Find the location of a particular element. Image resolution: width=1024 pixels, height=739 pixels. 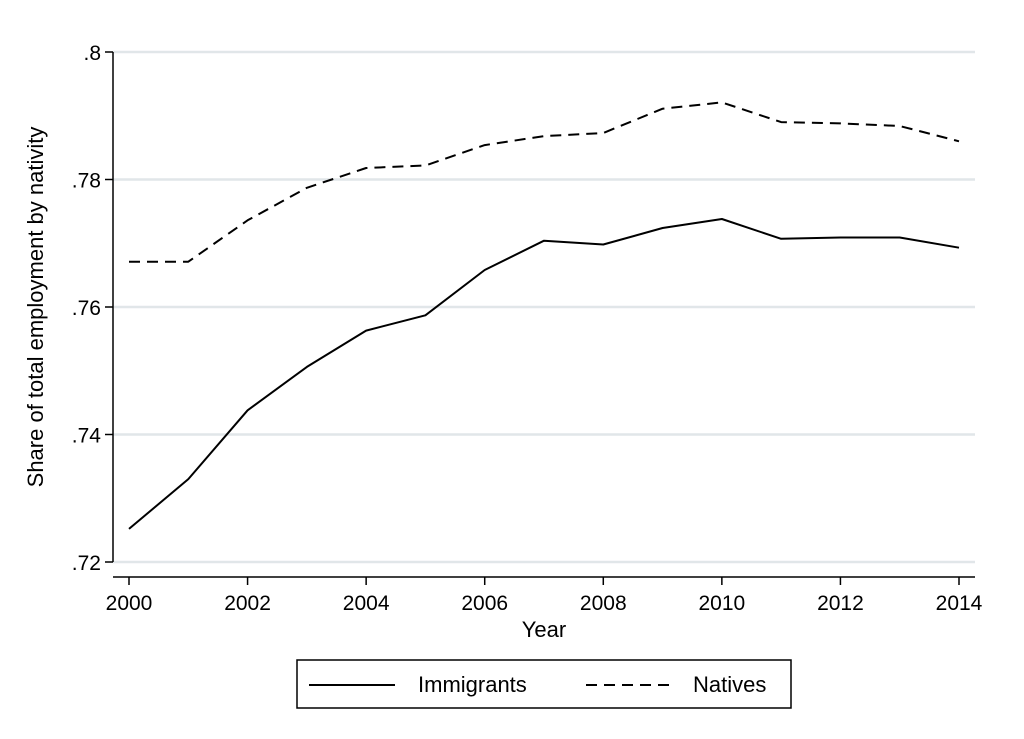

legend: Immigrants Natives is located at coordinates (544, 684).